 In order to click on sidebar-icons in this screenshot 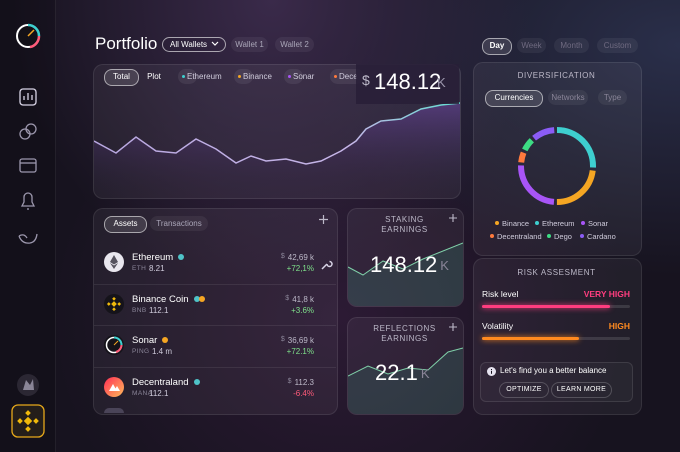, I will do `click(28, 230)`.